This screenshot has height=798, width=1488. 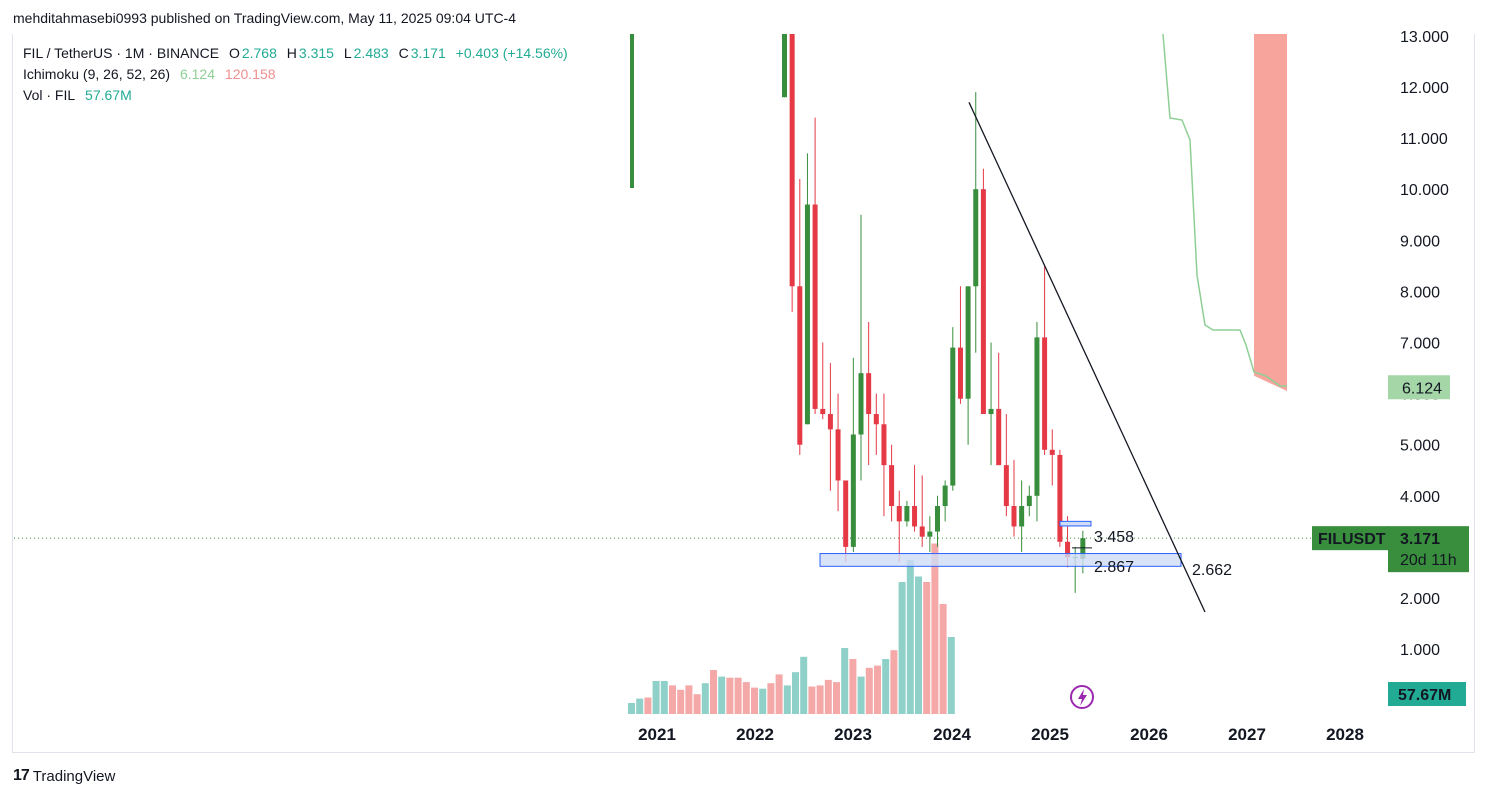 I want to click on legend-close-label: C, so click(x=403, y=53).